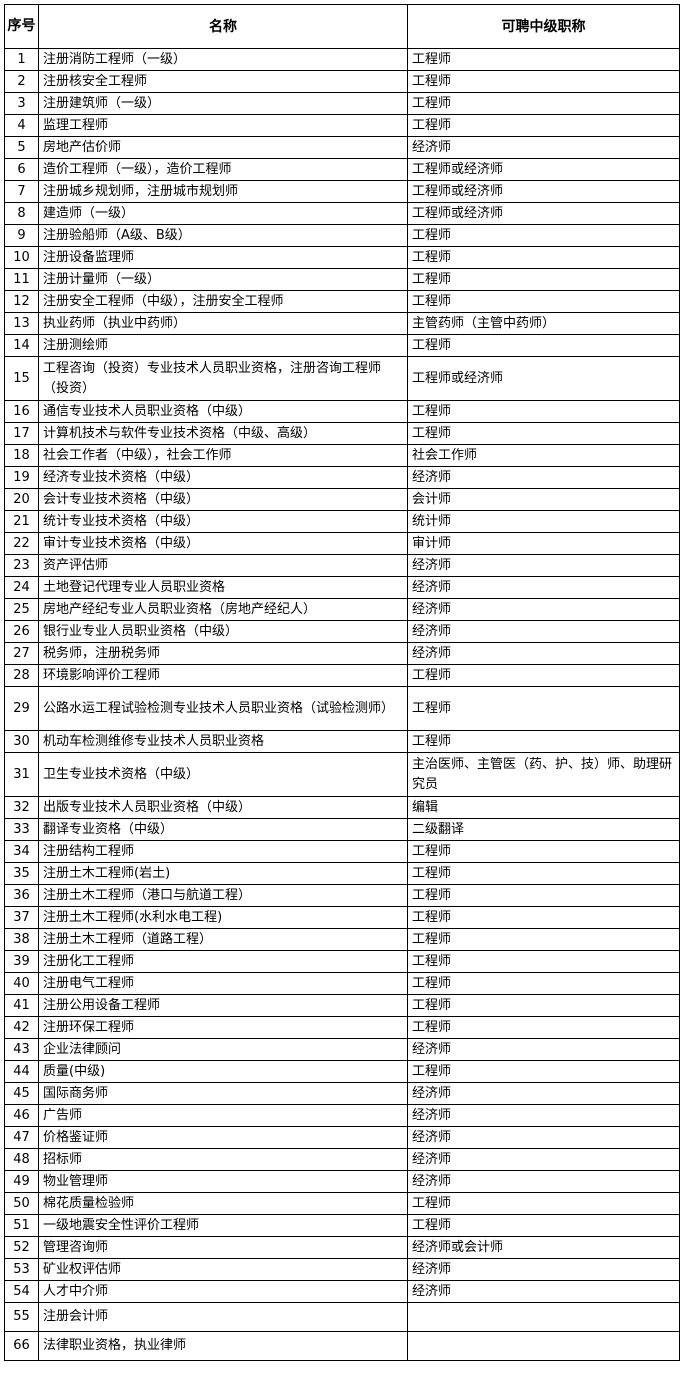 The width and height of the screenshot is (682, 1374). What do you see at coordinates (223, 1049) in the screenshot?
I see `cell-name: 企业法律顾问` at bounding box center [223, 1049].